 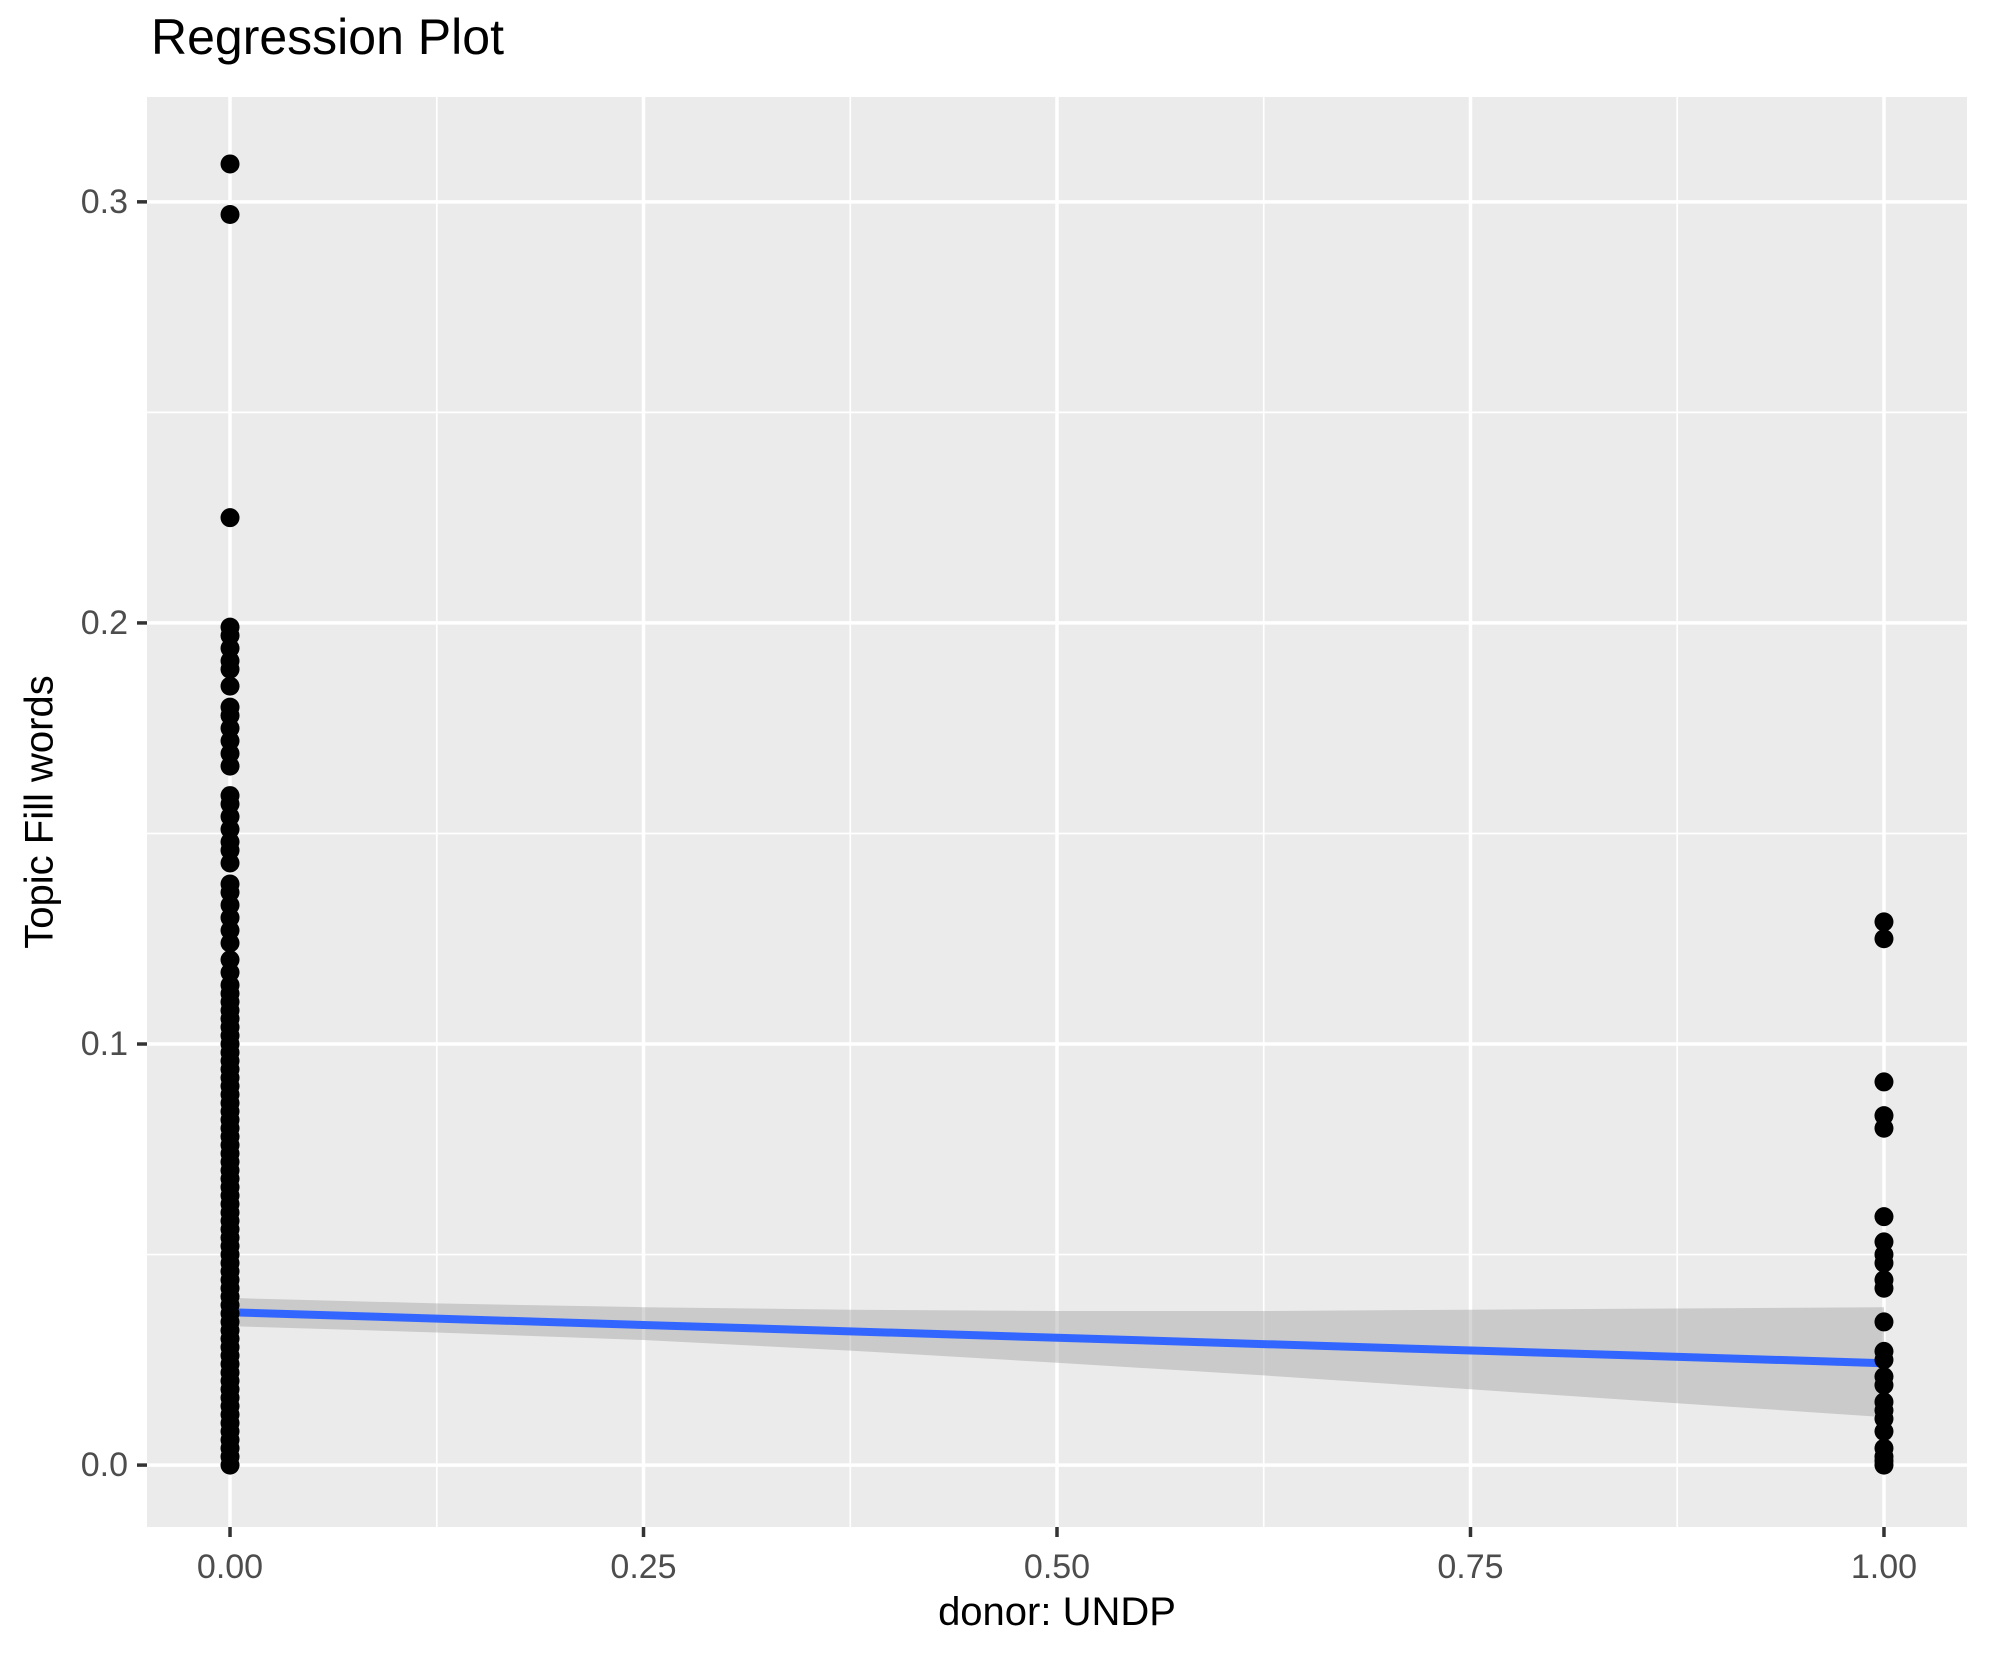 I want to click on x-tick-label: 0.50, so click(x=1057, y=1567).